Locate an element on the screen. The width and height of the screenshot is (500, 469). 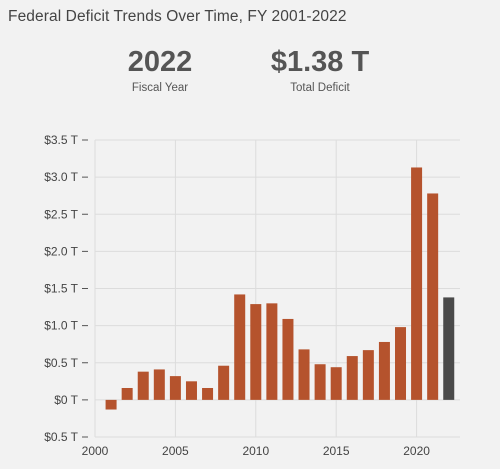
x-tick-label: 2010 is located at coordinates (255, 451).